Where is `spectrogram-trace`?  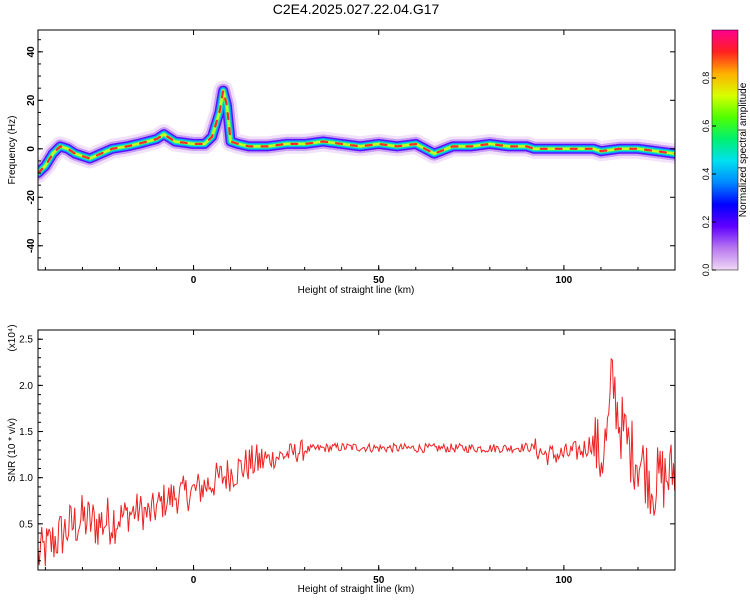 spectrogram-trace is located at coordinates (356, 131).